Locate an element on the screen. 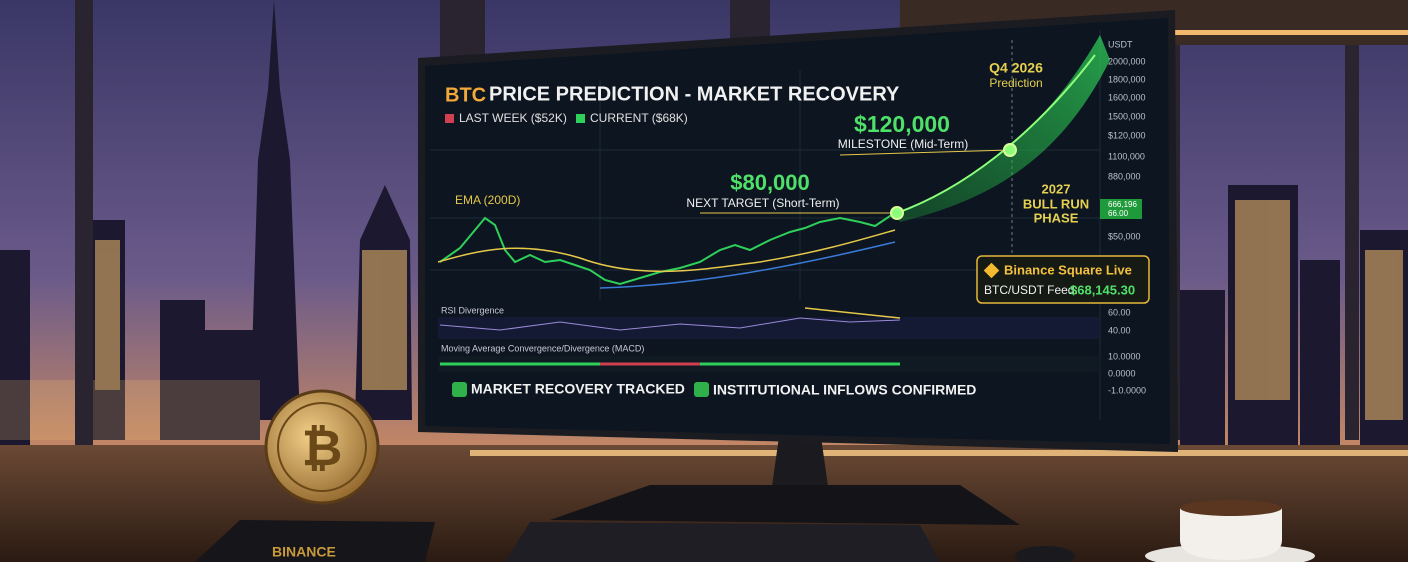 The height and width of the screenshot is (562, 1408). axis-label: $50,000 is located at coordinates (1124, 236).